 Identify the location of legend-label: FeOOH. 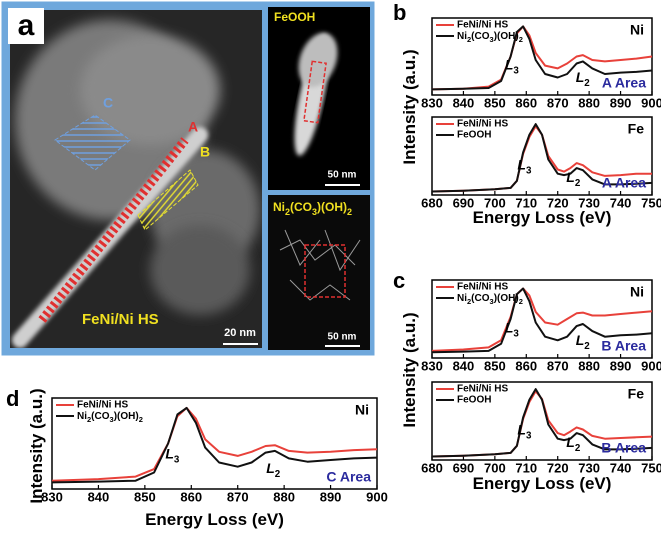
(474, 135).